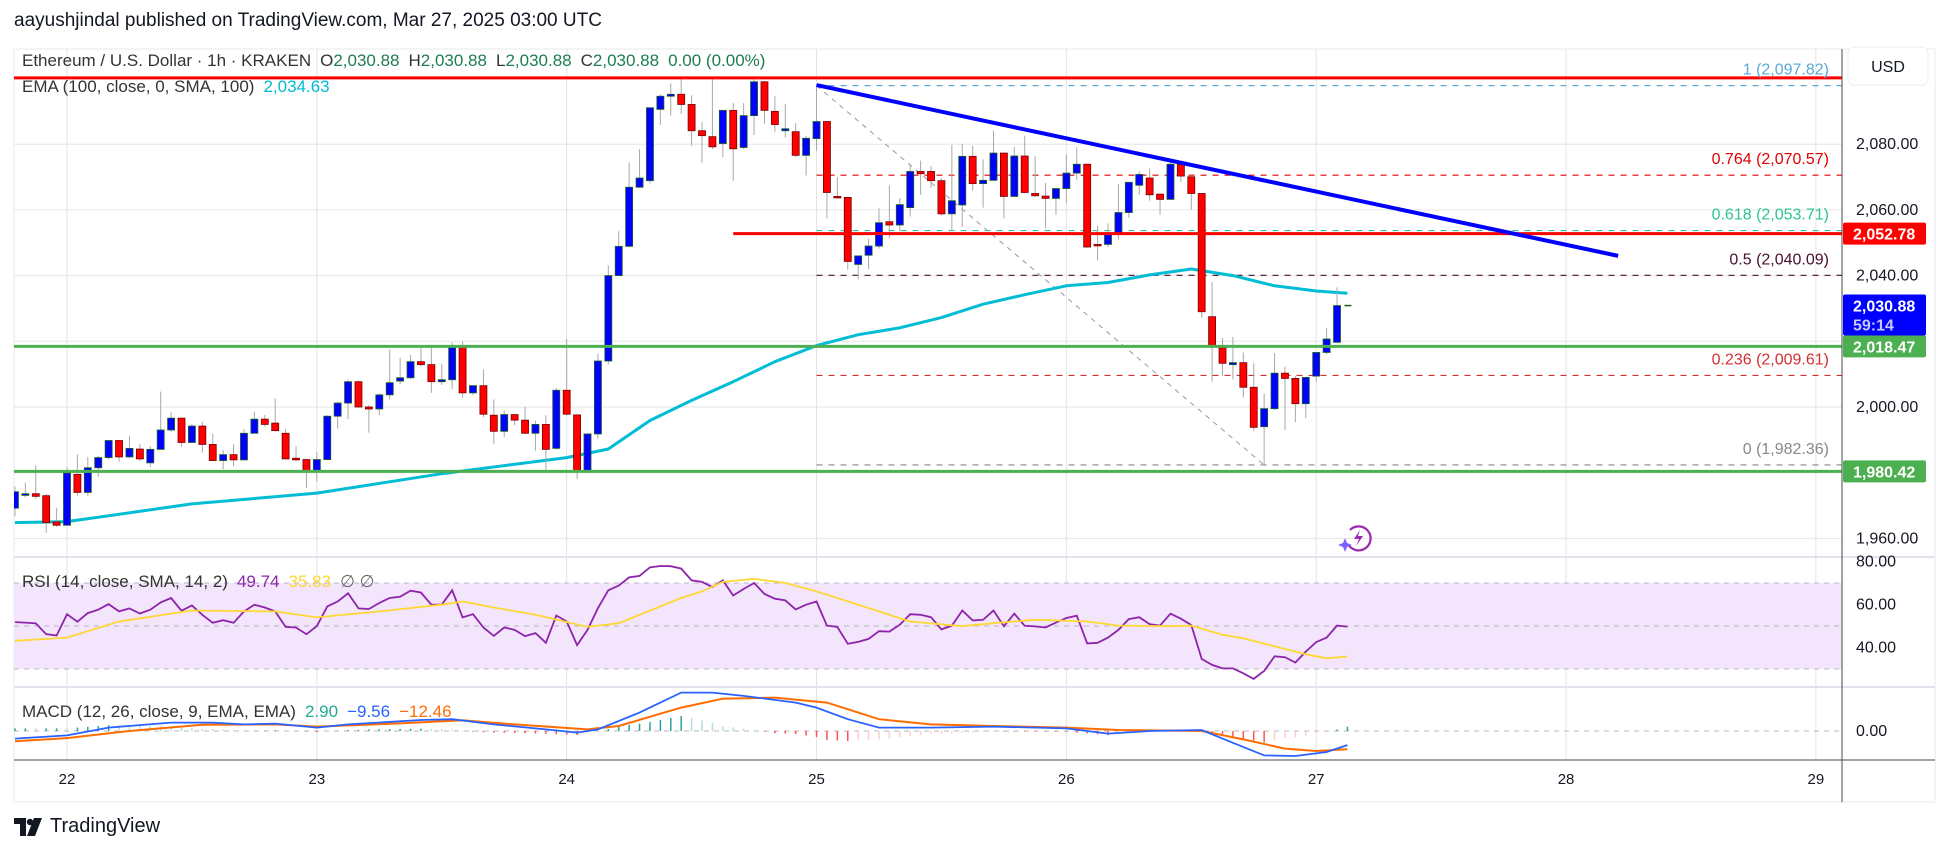 Image resolution: width=1950 pixels, height=855 pixels. Describe the element at coordinates (1884, 233) in the screenshot. I see `price-badge: 2,052.78` at that location.